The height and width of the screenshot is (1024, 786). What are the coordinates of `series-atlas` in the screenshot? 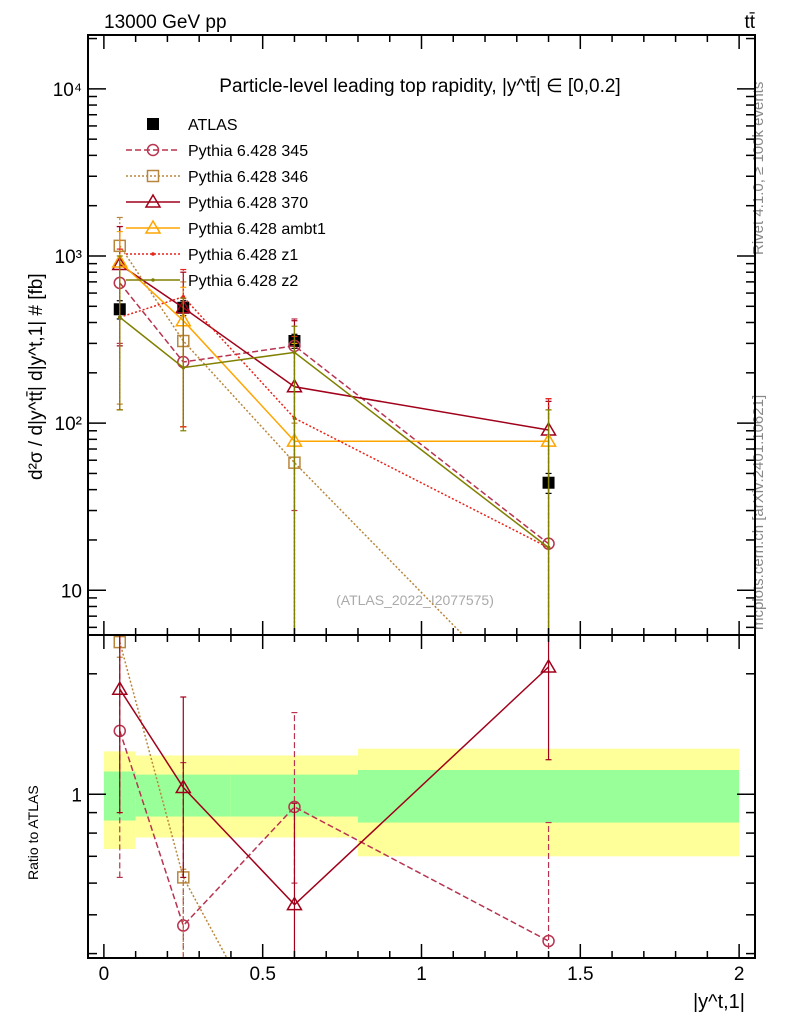 It's located at (334, 397).